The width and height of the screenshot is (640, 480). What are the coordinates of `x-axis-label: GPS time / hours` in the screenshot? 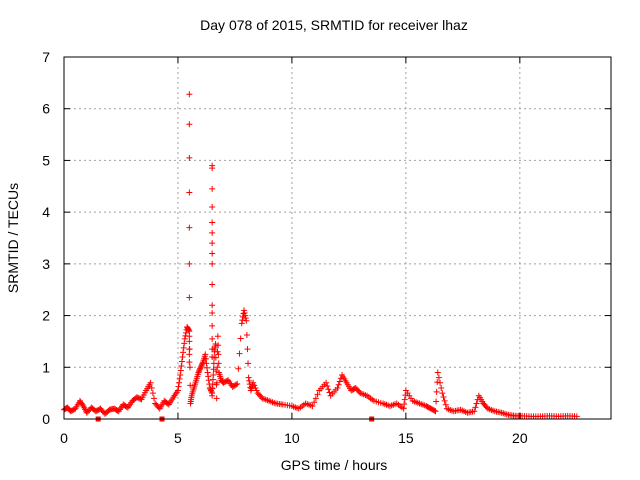 It's located at (334, 465).